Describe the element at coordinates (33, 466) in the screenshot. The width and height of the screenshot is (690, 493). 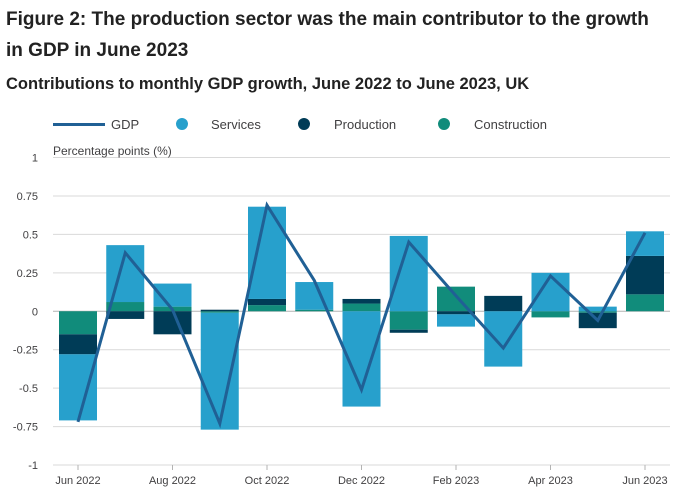
I see `y-tick-label: -1` at that location.